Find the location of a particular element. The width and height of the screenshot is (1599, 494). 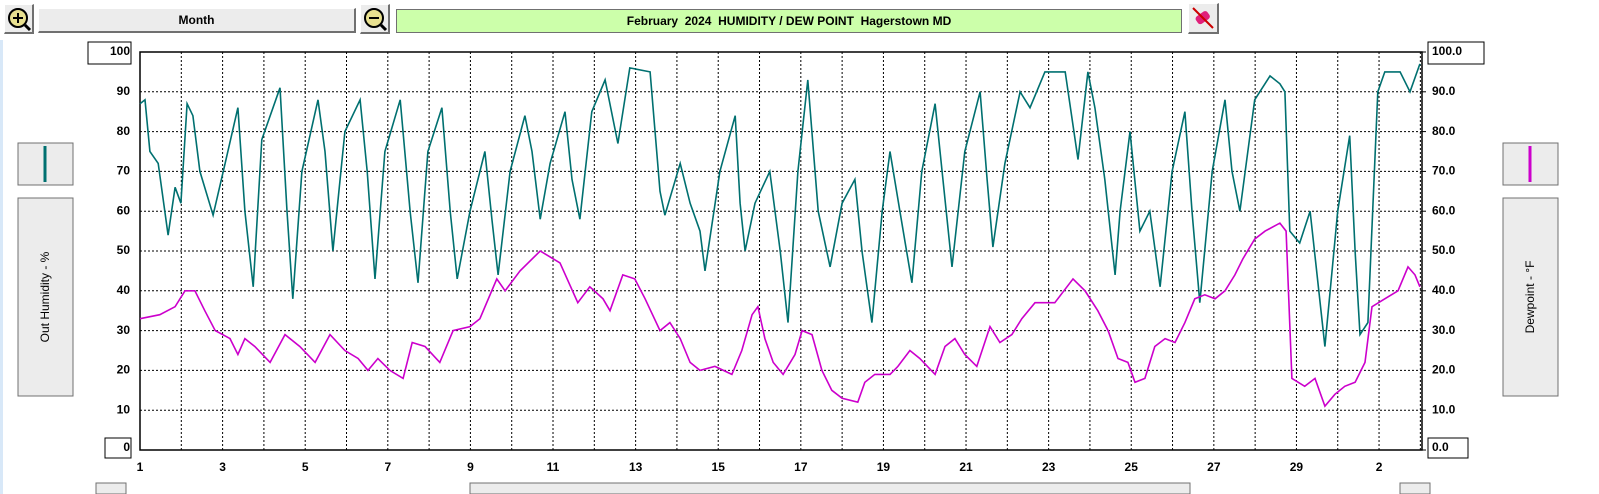

y2-tick-label: 50.0 is located at coordinates (1444, 250).